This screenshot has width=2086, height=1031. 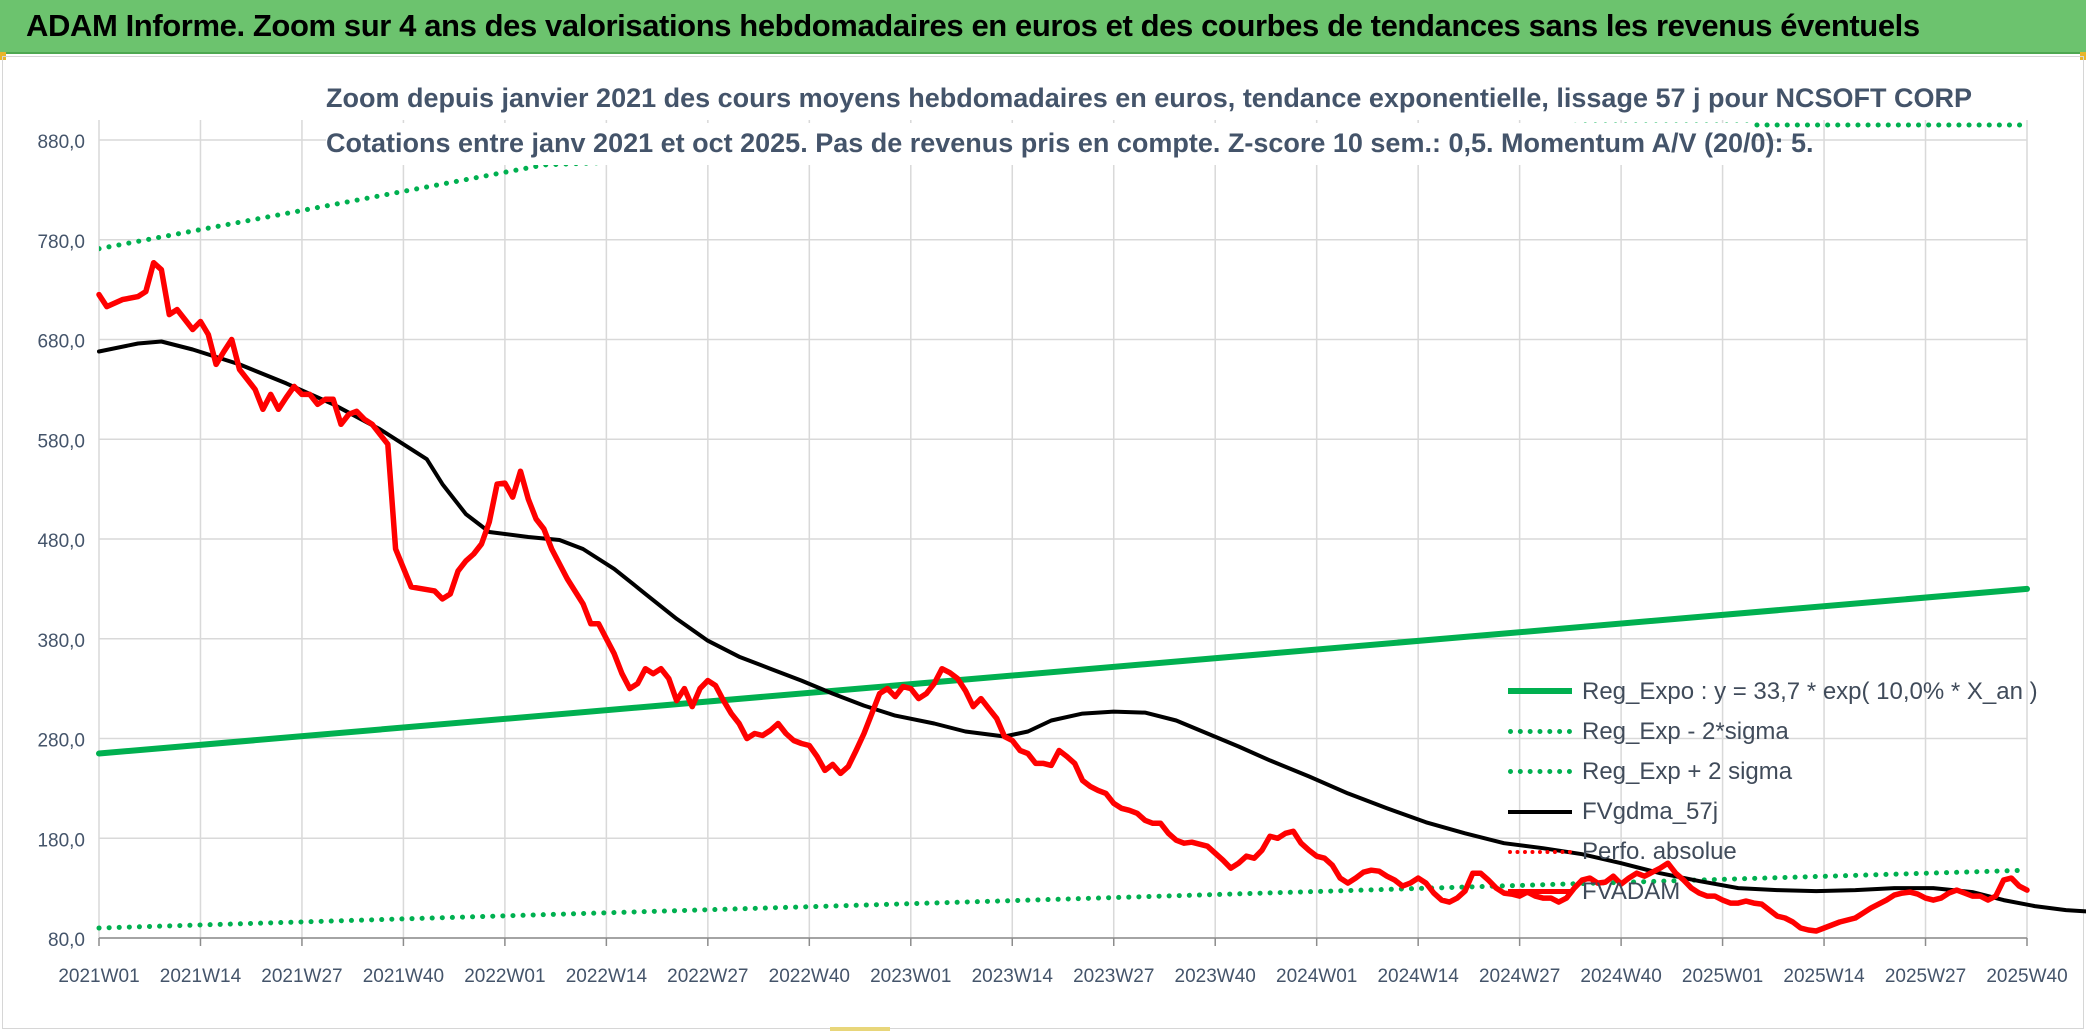 I want to click on x-tick-label: 2023W27, so click(x=1113, y=976).